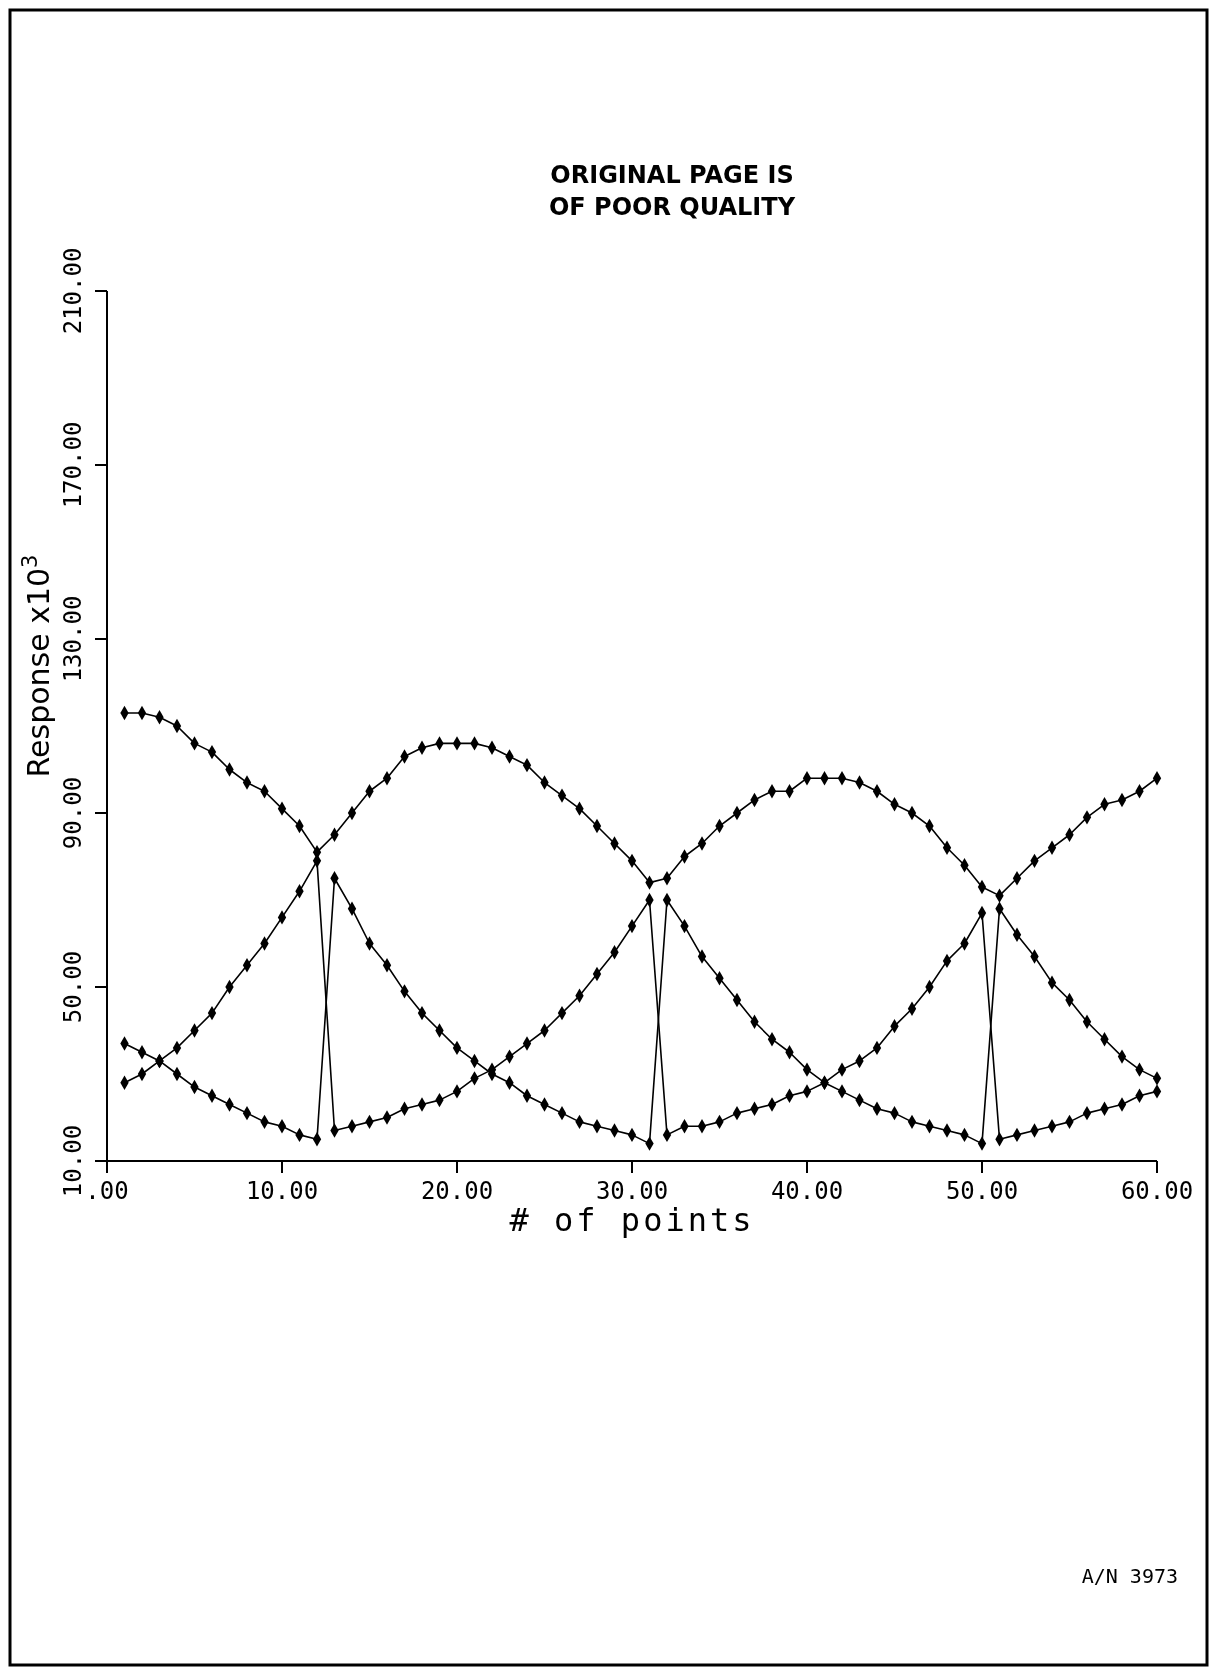 This screenshot has width=1217, height=1675. Describe the element at coordinates (982, 1191) in the screenshot. I see `x-tick-label: 50.00` at that location.